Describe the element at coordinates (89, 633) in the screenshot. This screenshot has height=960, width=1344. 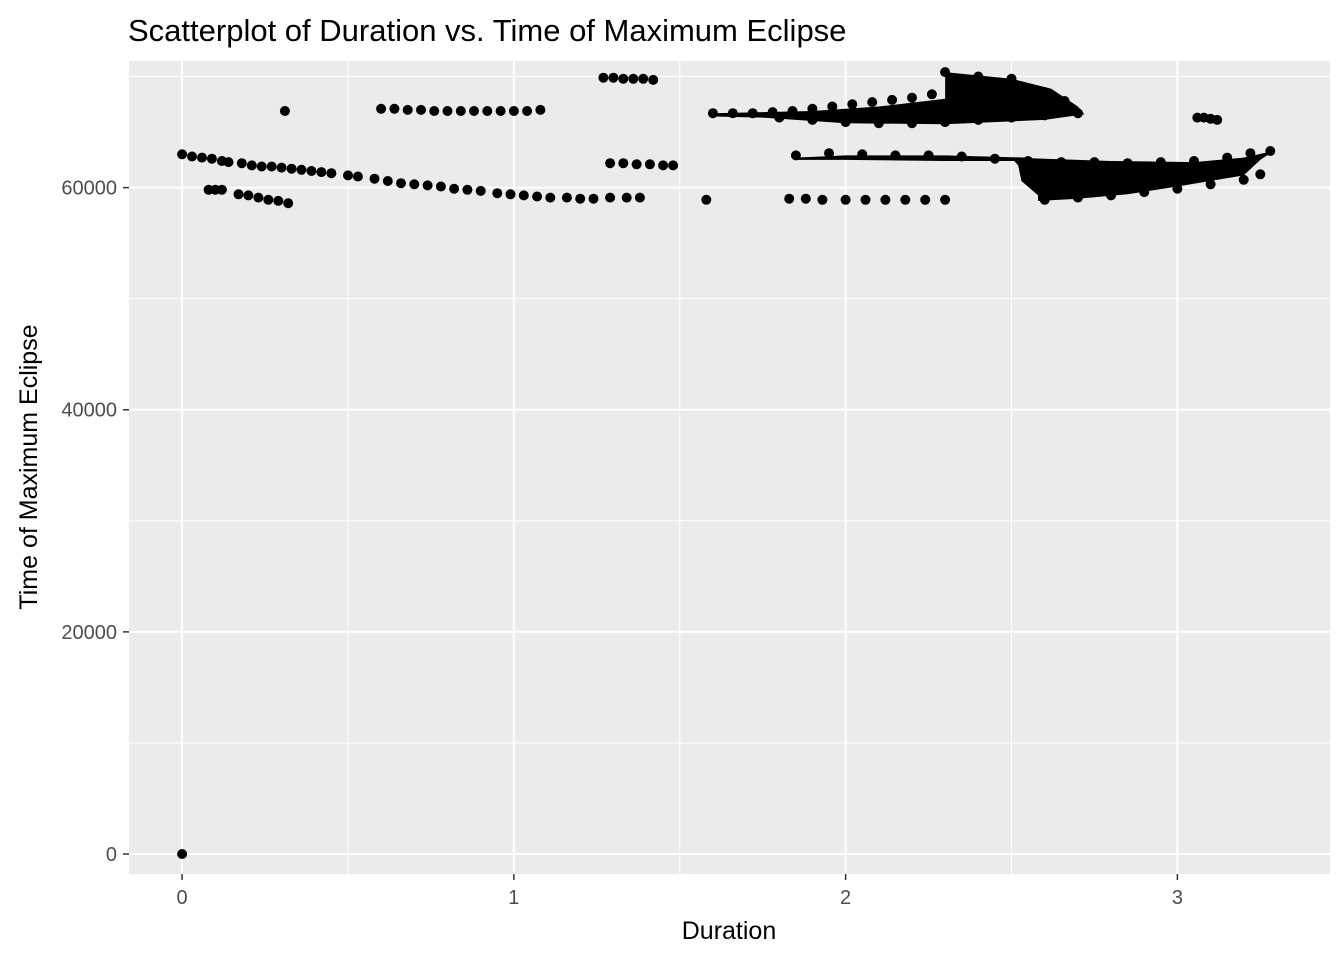
I see `y-tick-label: 20000` at that location.